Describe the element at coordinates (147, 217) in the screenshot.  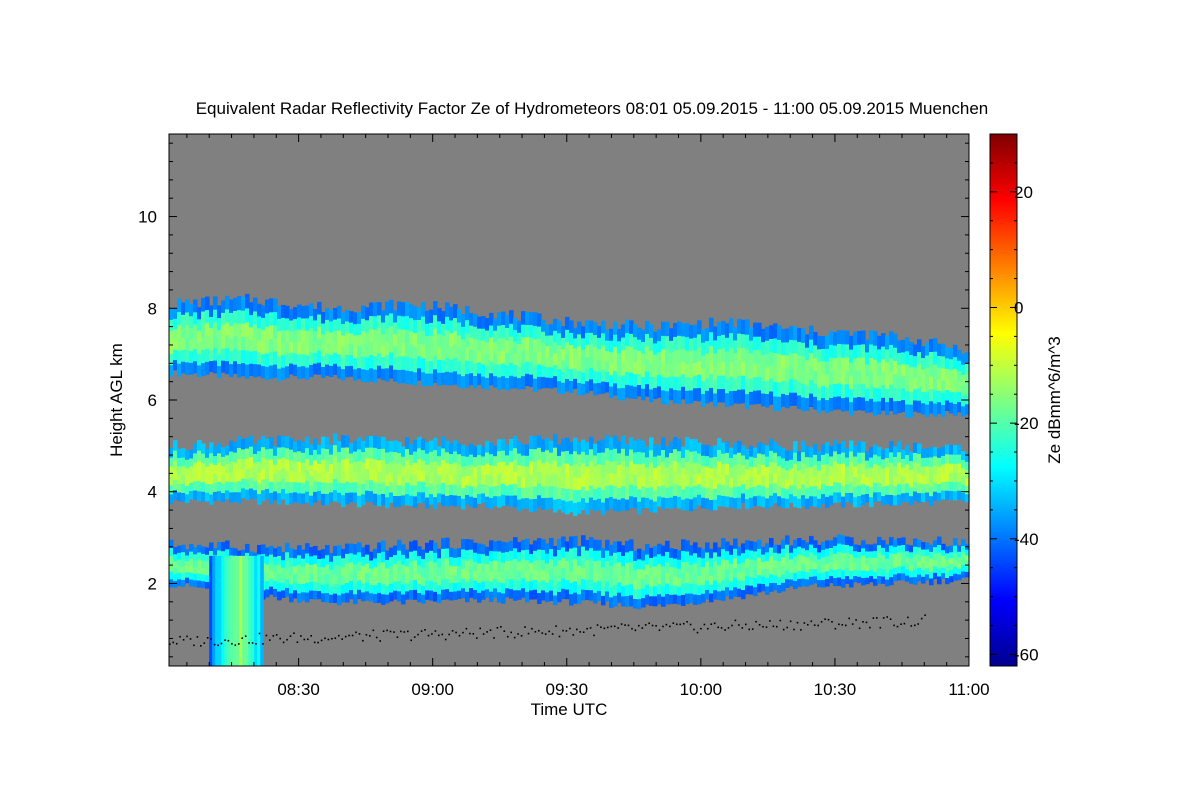
I see `y-tick-label: 10` at that location.